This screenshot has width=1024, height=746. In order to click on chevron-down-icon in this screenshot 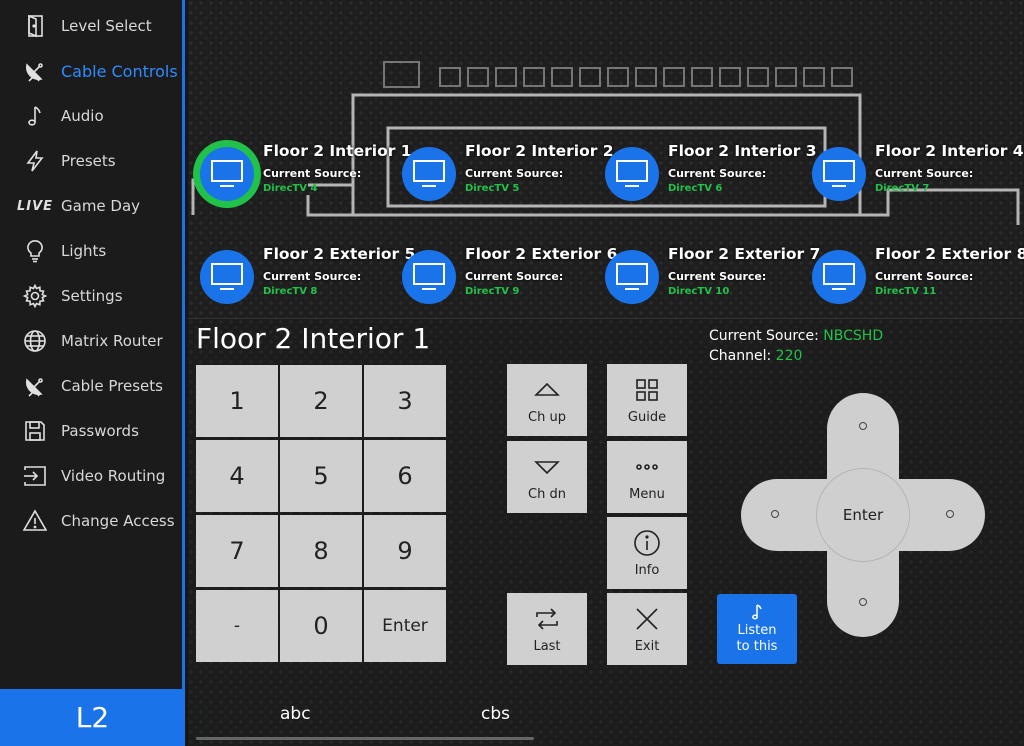, I will do `click(547, 467)`.